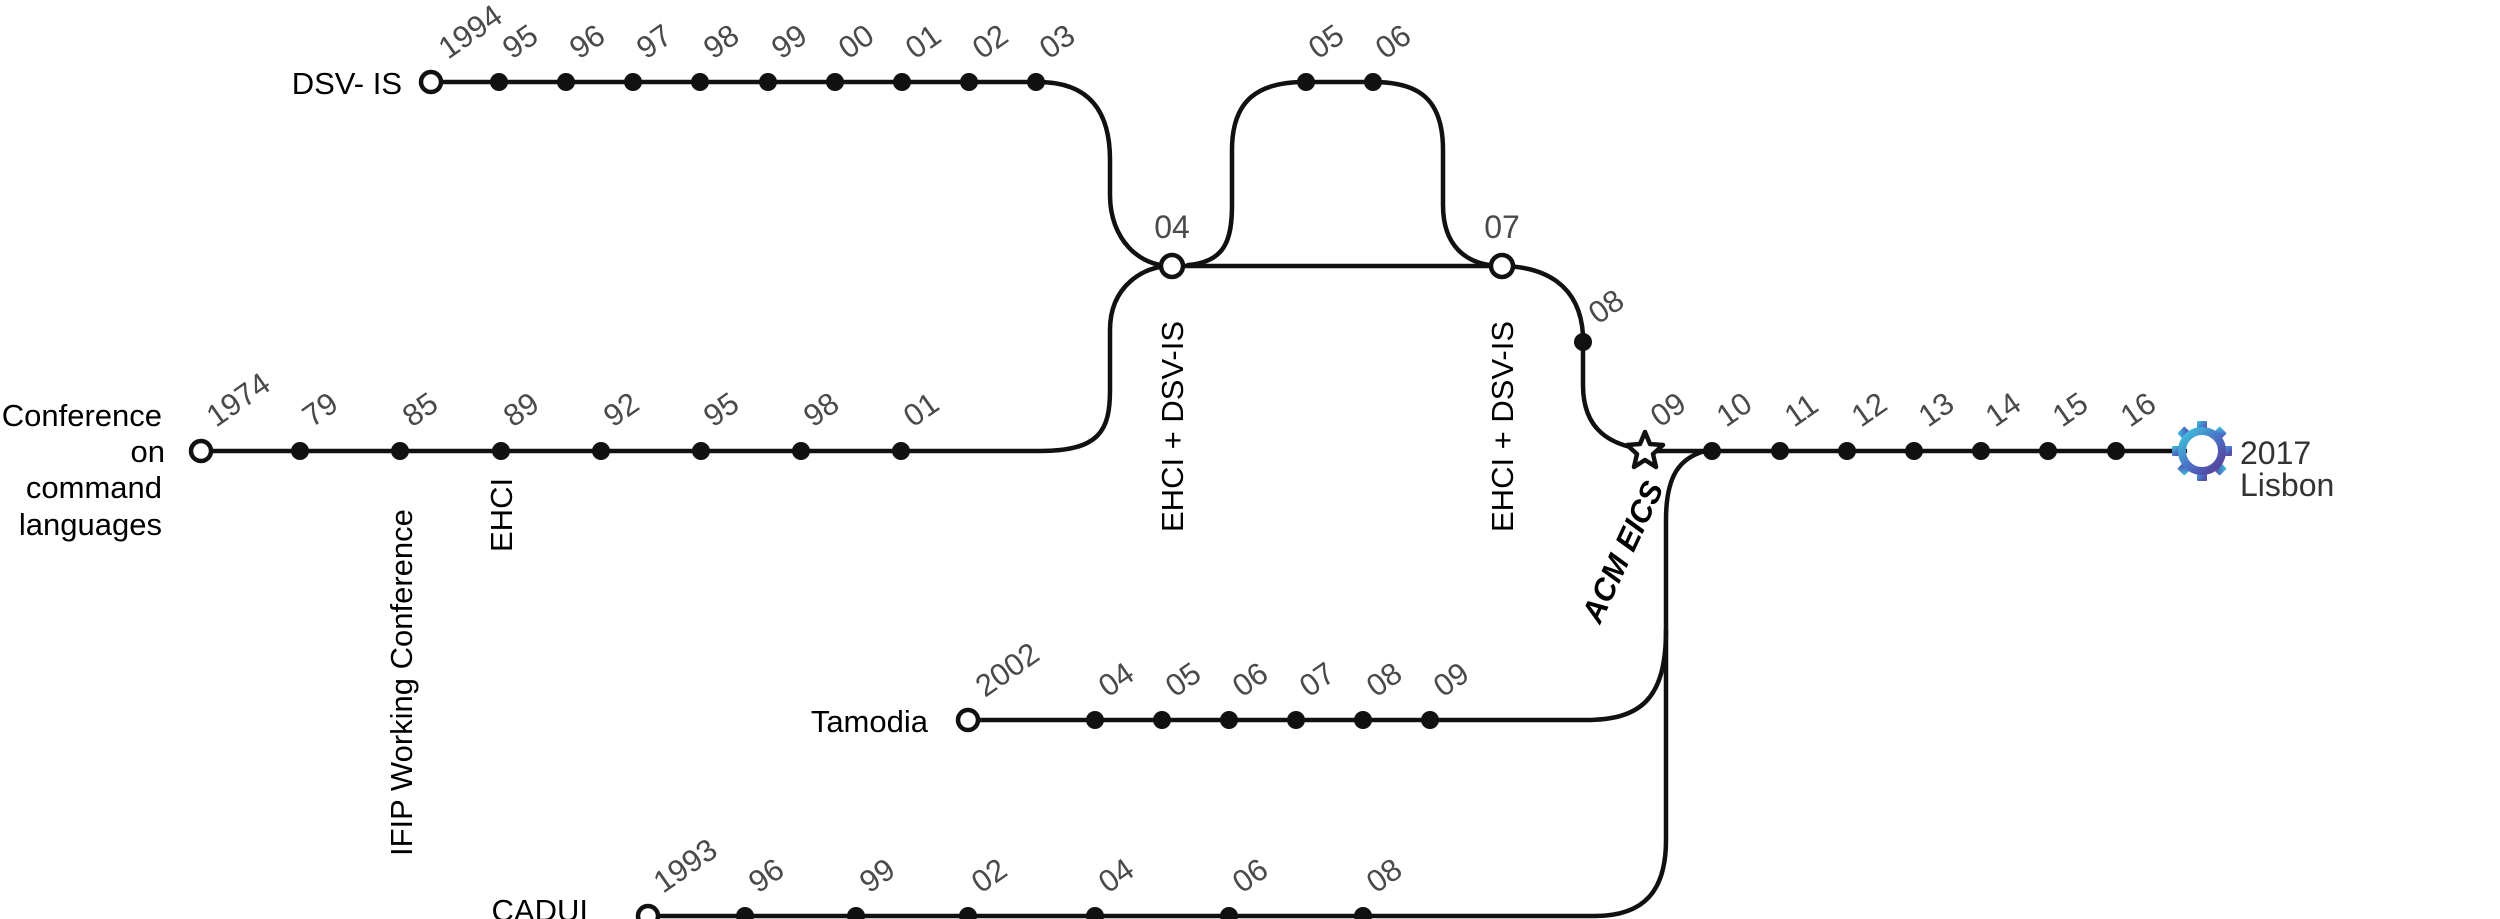 The height and width of the screenshot is (919, 2500). What do you see at coordinates (1869, 409) in the screenshot?
I see `year-label: 12` at bounding box center [1869, 409].